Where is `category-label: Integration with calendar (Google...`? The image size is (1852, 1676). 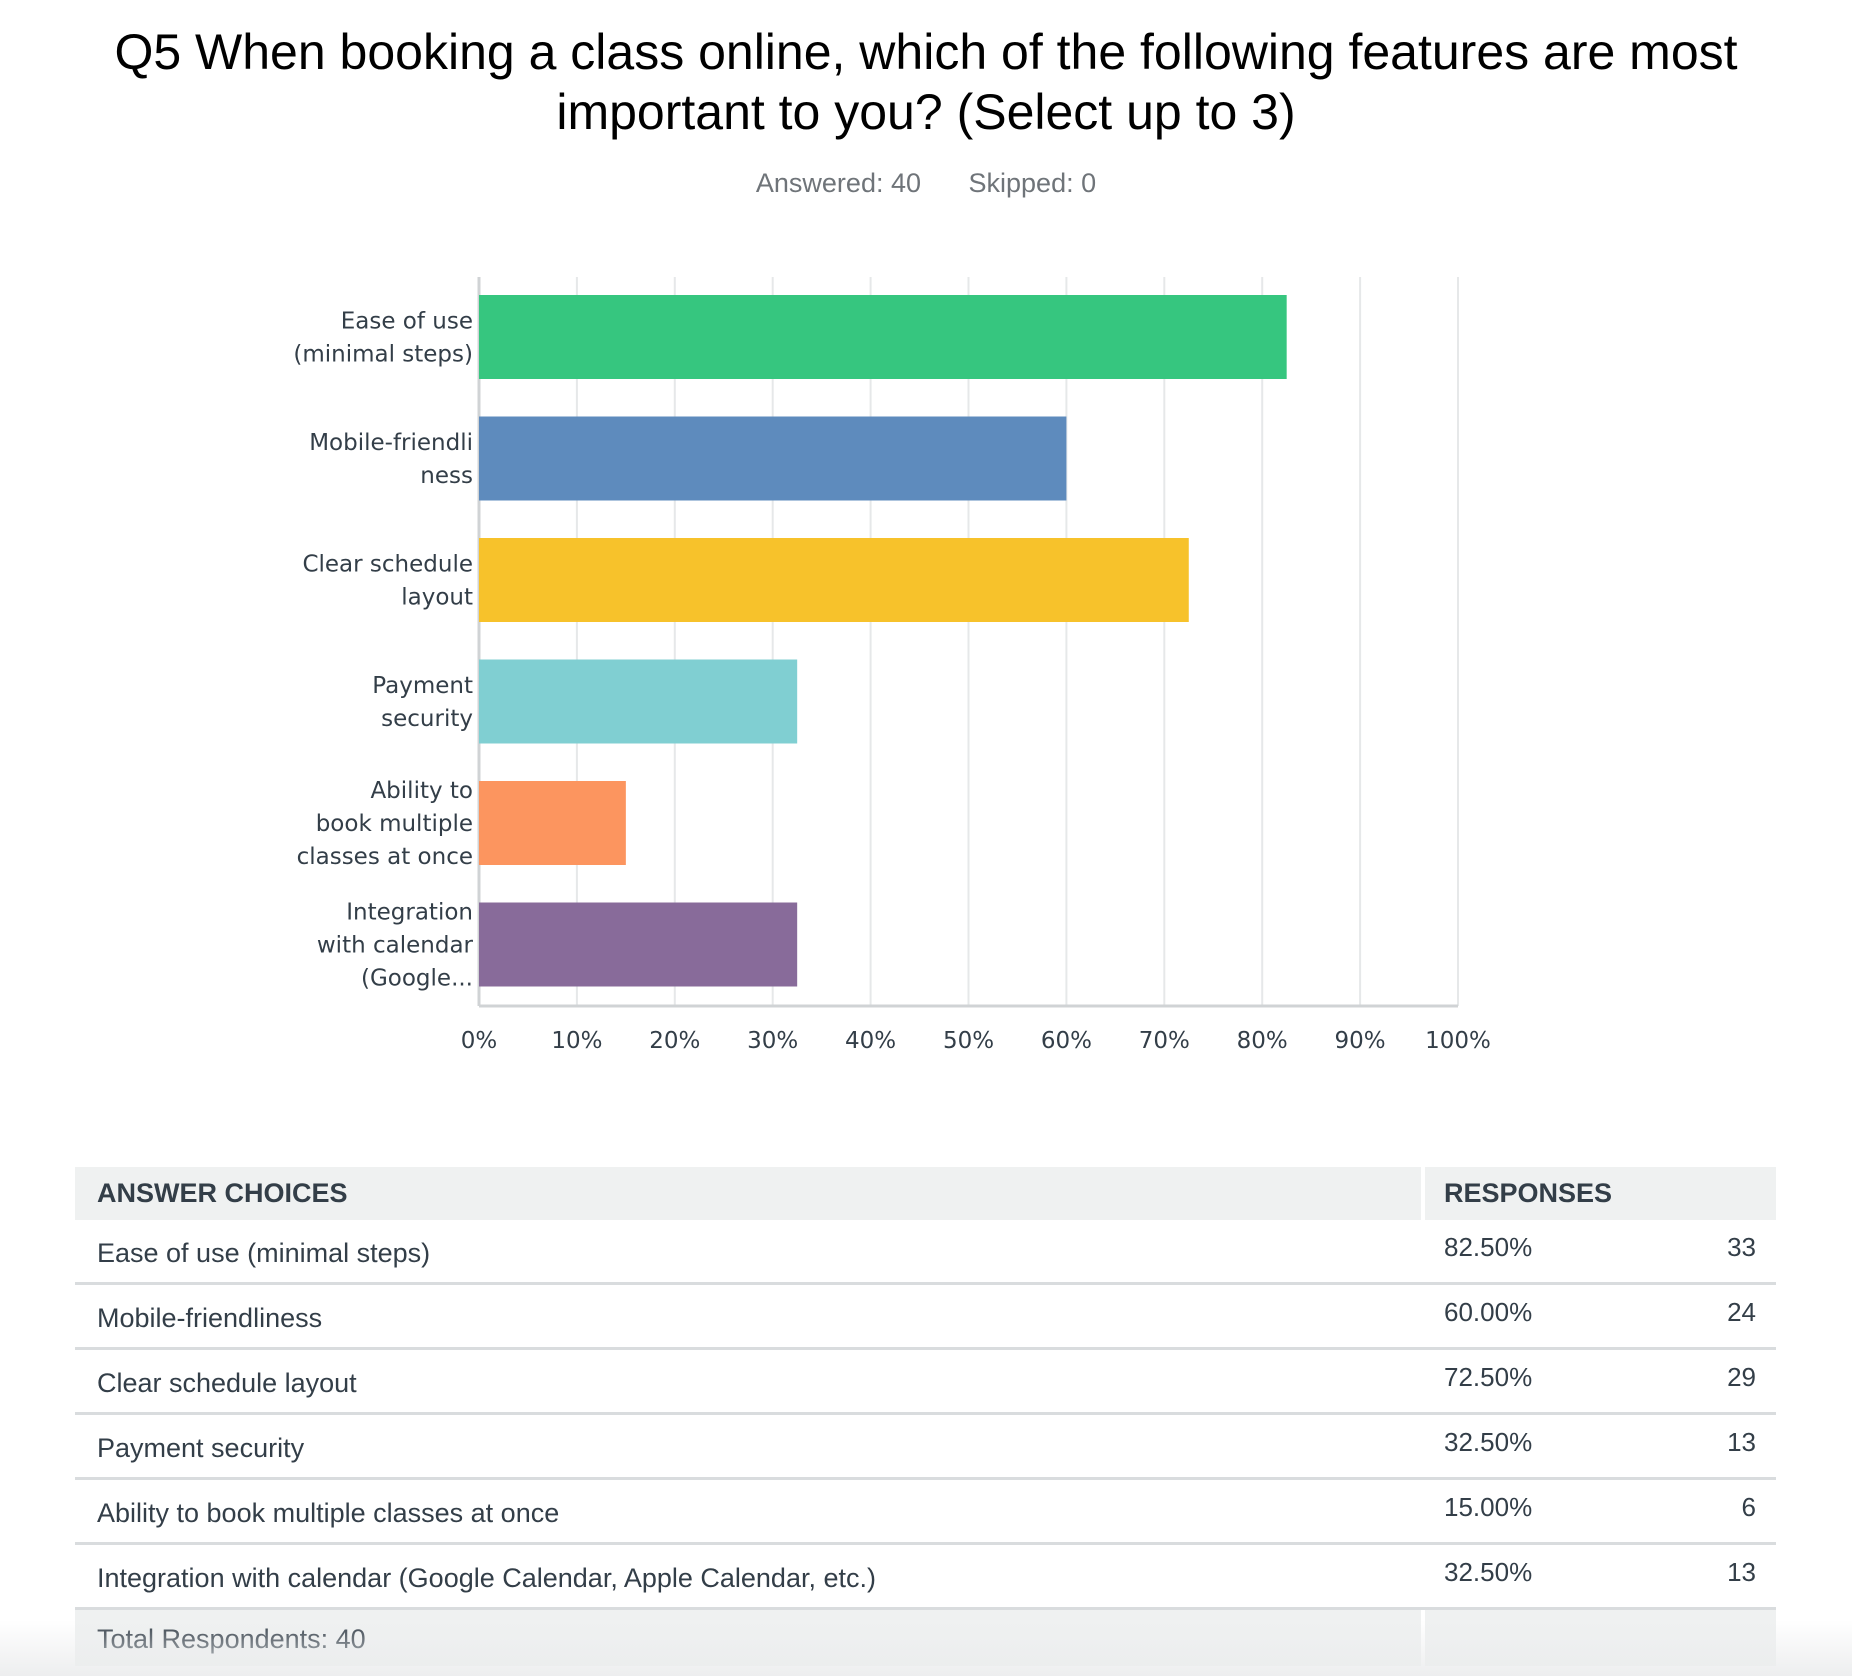 category-label: Integration with calendar (Google... is located at coordinates (395, 946).